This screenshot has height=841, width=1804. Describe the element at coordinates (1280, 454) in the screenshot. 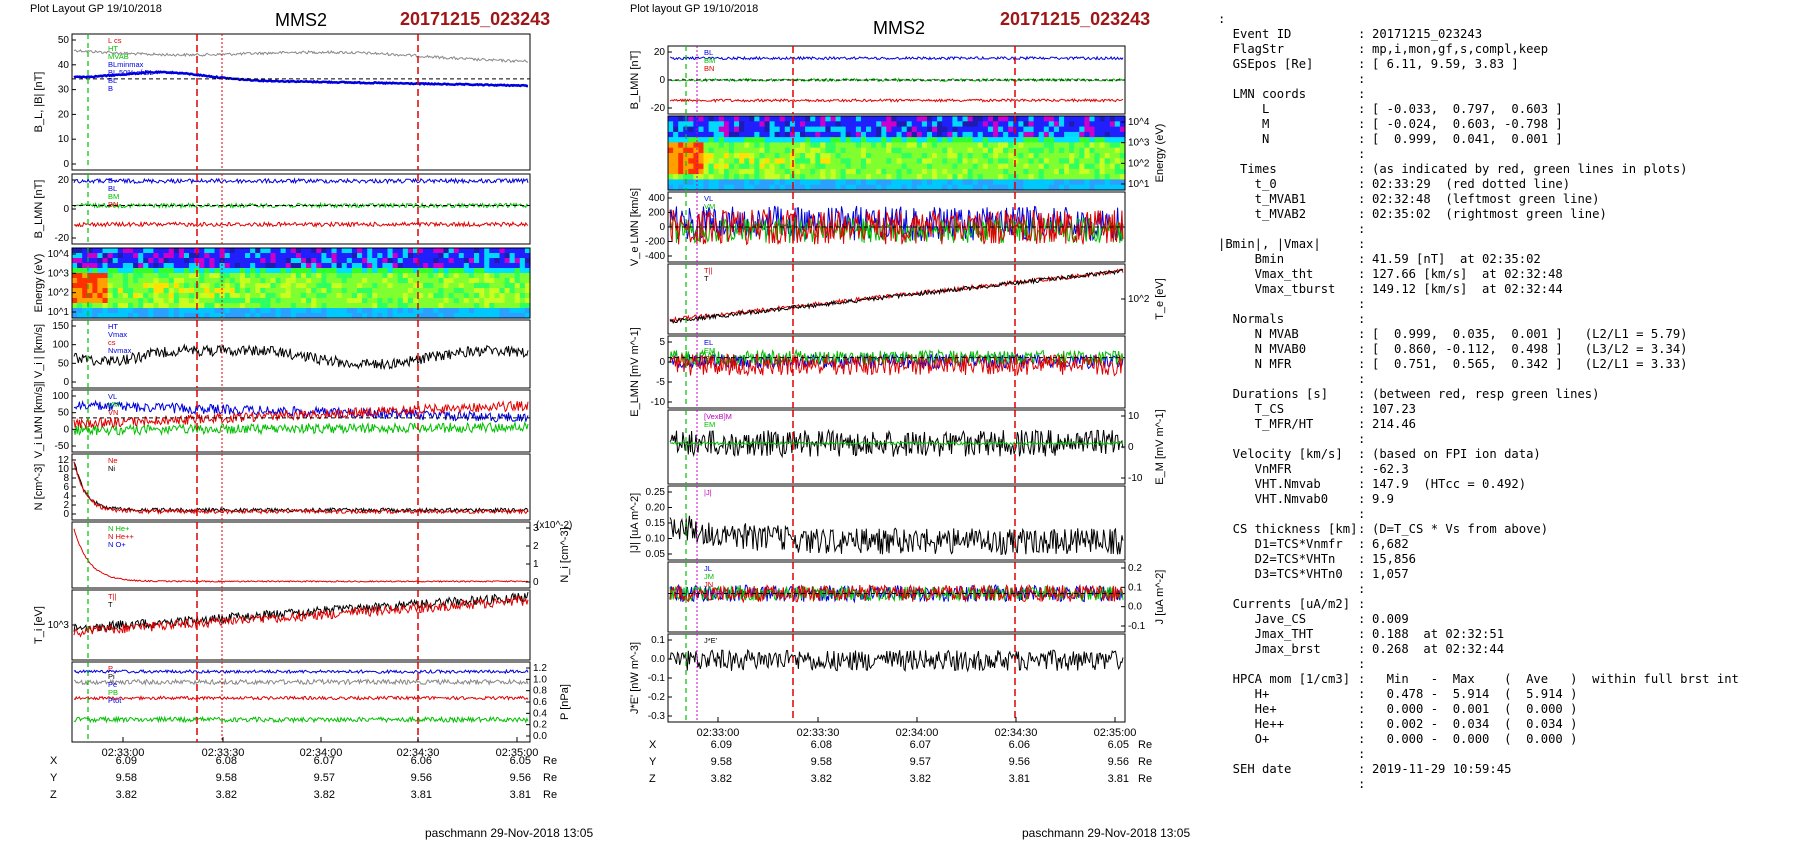

I see `info-key: Velocity [km/s]` at that location.